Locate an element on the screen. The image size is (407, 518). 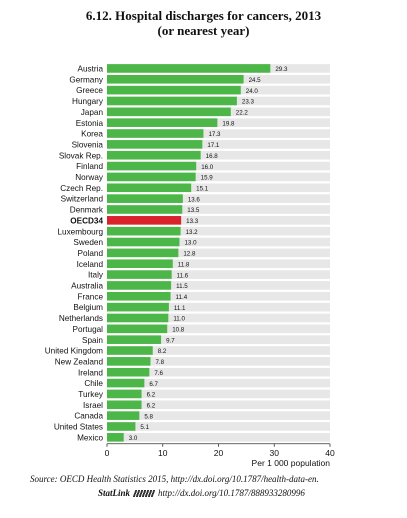
category-label: Mexico is located at coordinates (90, 437).